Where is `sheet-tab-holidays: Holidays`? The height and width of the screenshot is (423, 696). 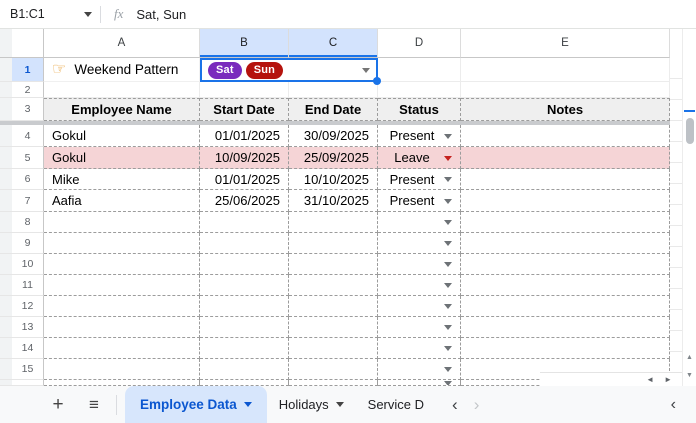
sheet-tab-holidays: Holidays is located at coordinates (311, 404).